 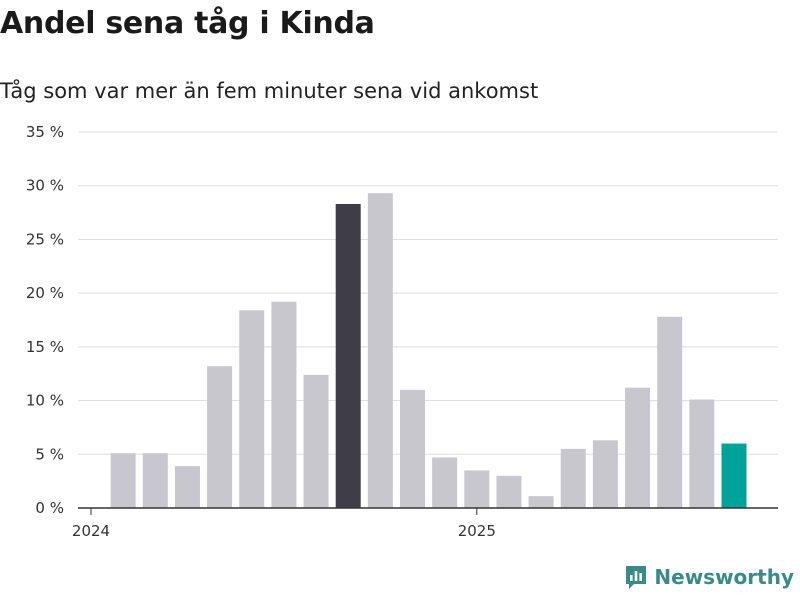 What do you see at coordinates (724, 577) in the screenshot?
I see `brand-name: Newsworthy` at bounding box center [724, 577].